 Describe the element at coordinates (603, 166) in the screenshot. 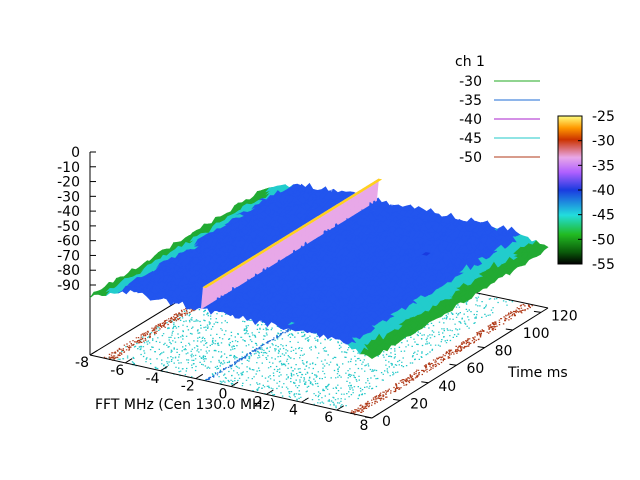

I see `colorbar-tick-label: -35` at that location.